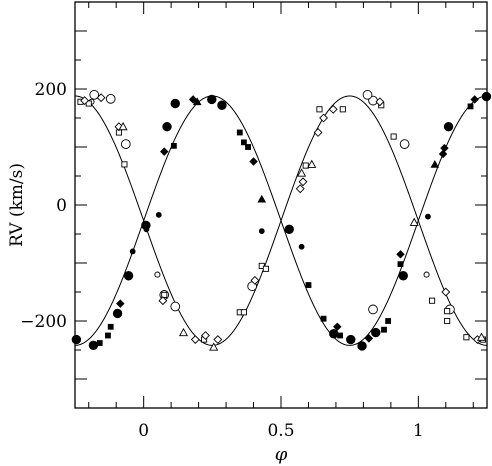  Describe the element at coordinates (281, 454) in the screenshot. I see `x-axis-label: φ` at that location.